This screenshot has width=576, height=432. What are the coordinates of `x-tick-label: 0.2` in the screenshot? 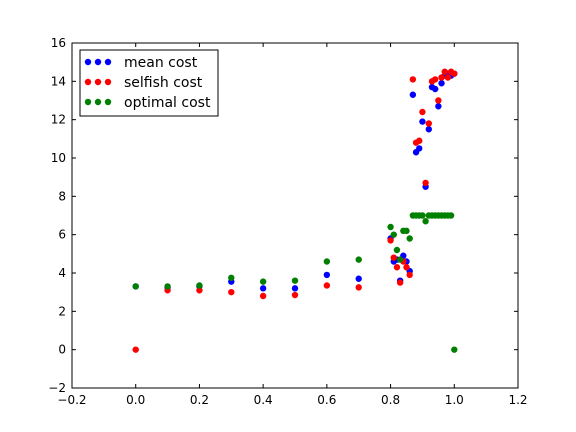 It's located at (199, 400).